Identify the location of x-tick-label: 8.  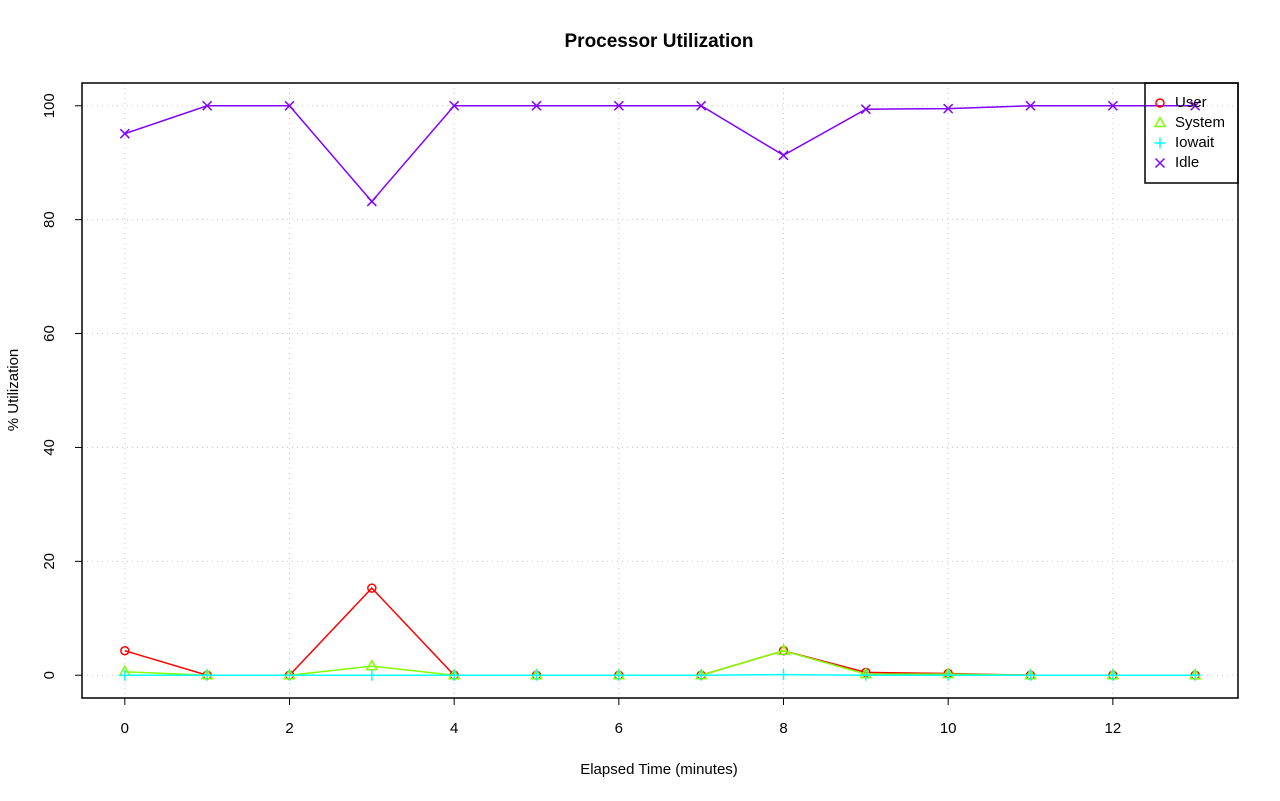
(783, 728).